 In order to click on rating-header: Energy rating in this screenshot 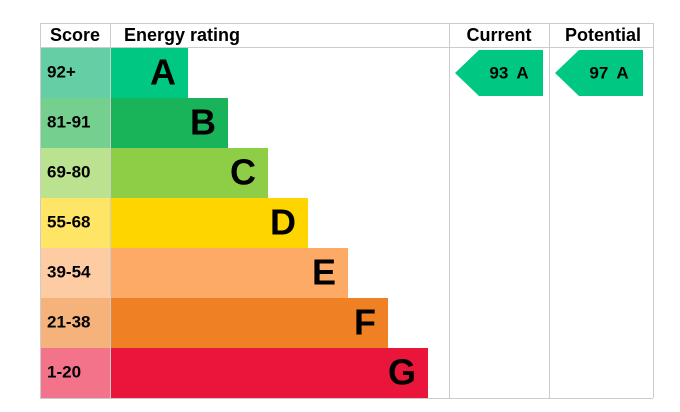, I will do `click(182, 35)`.